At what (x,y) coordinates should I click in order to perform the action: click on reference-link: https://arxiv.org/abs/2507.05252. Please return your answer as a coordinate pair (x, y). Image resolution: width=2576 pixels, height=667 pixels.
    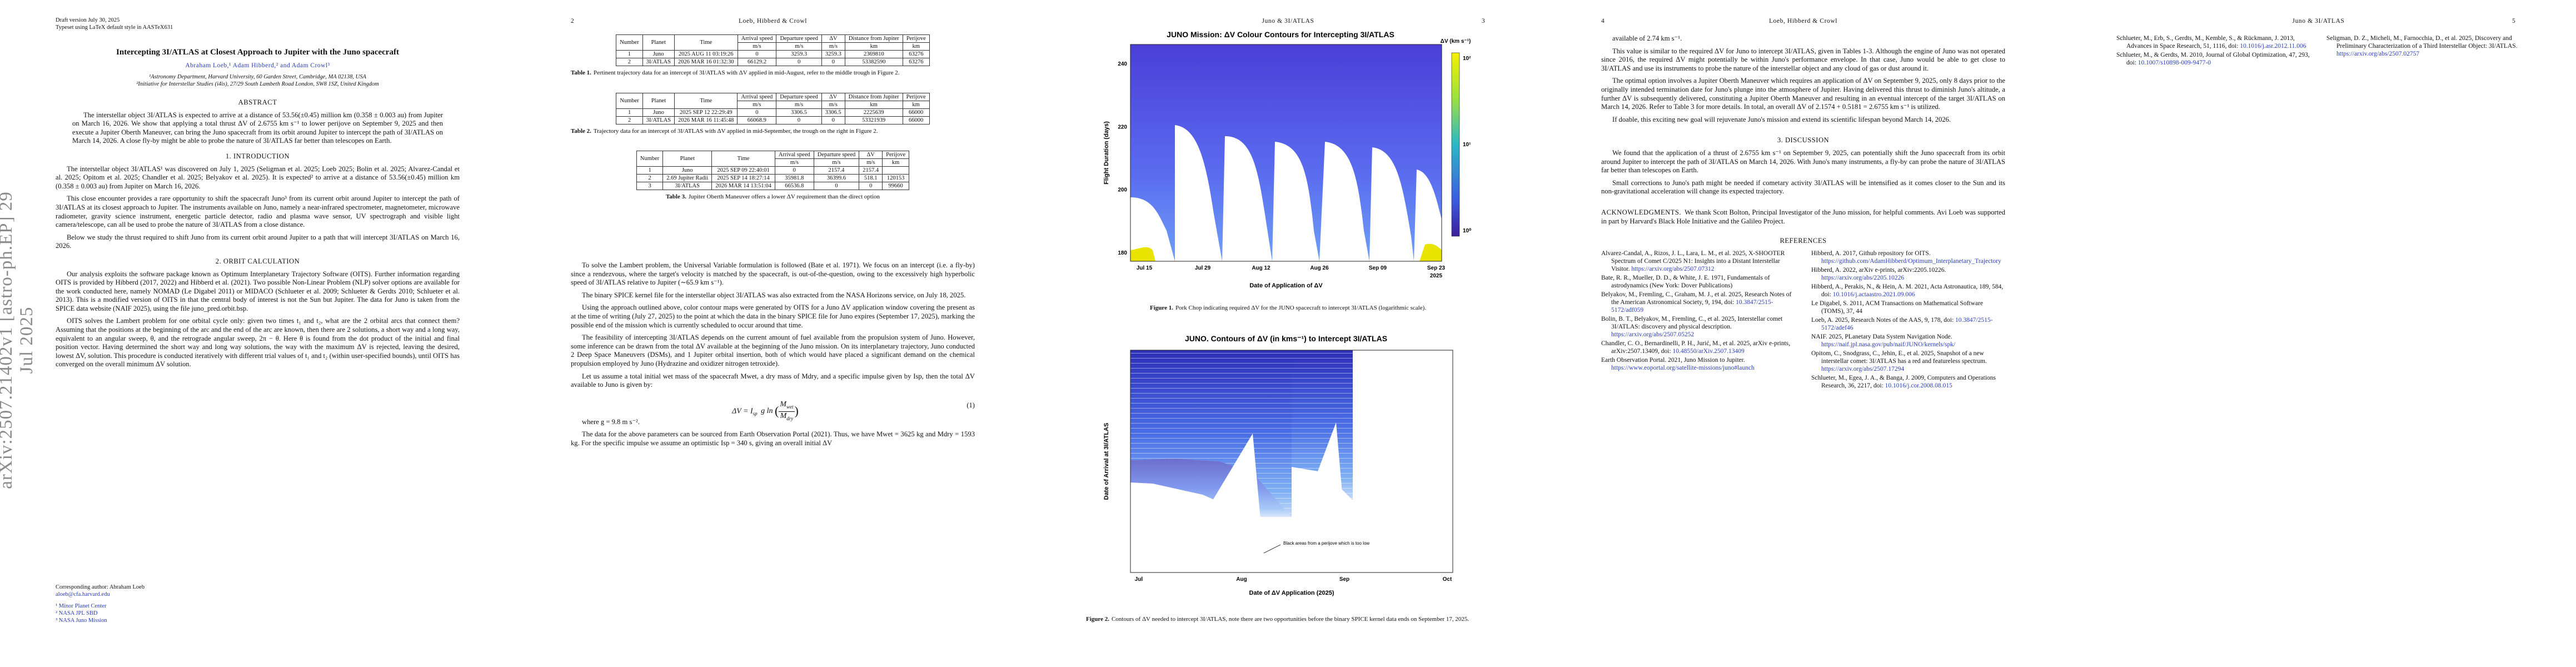
    Looking at the image, I should click on (1653, 334).